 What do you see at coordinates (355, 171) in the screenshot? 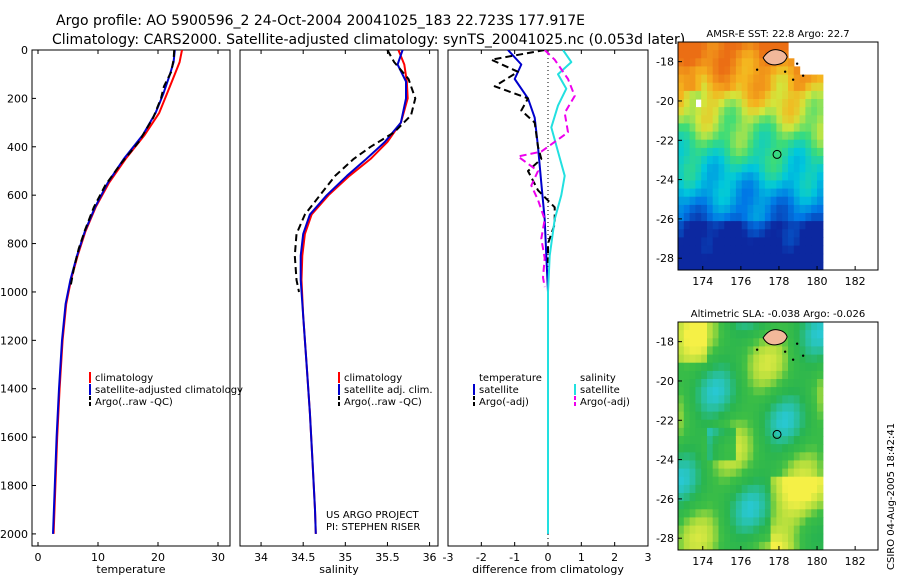
I see `salinity-series-line` at bounding box center [355, 171].